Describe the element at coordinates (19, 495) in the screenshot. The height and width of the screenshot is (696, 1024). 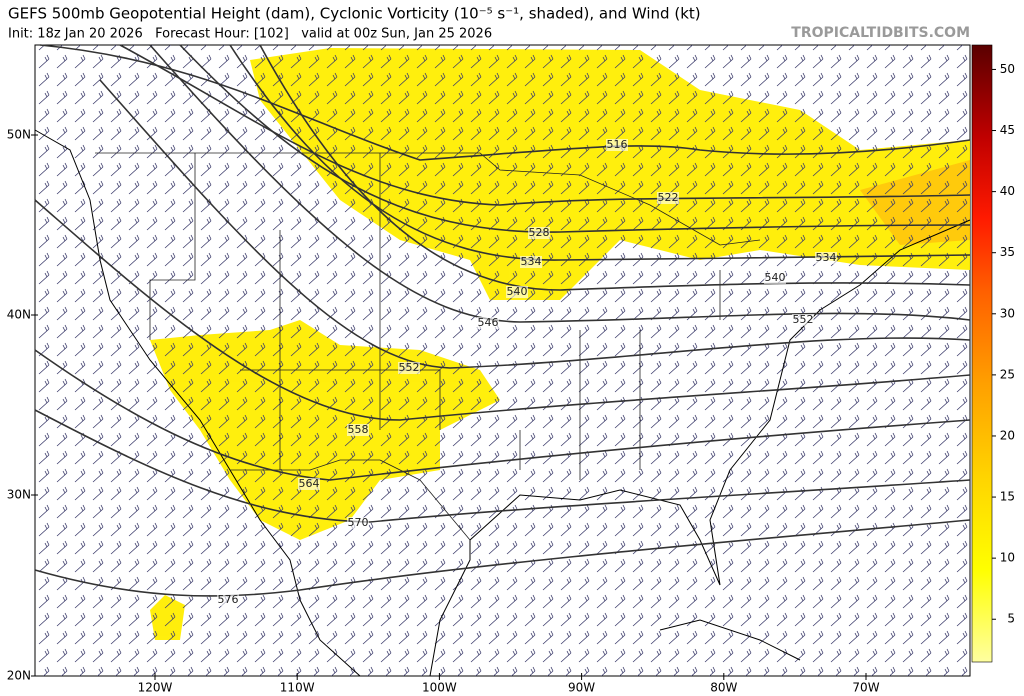
I see `latitude-label: 30N` at that location.